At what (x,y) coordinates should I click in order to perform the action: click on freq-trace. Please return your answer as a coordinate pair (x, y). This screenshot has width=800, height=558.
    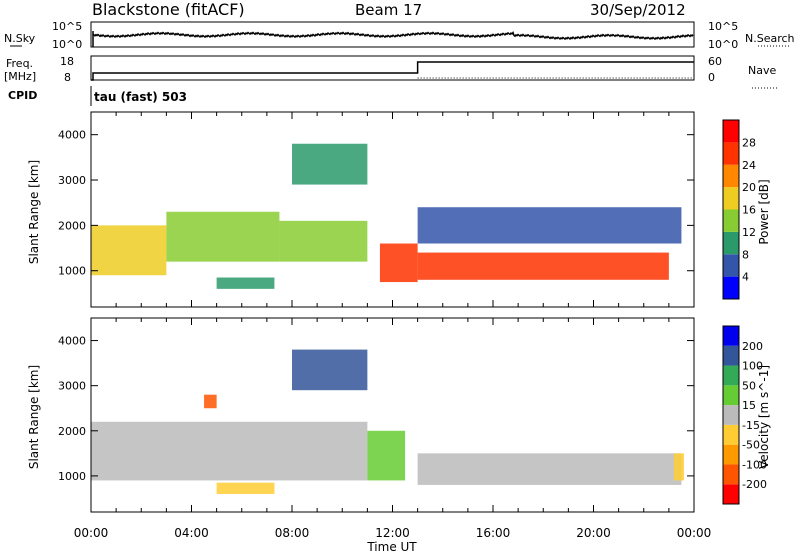
    Looking at the image, I should click on (392, 71).